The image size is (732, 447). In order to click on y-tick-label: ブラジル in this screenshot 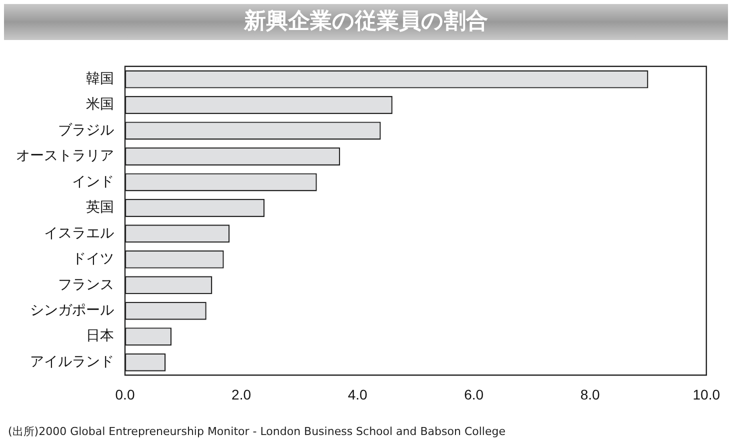, I will do `click(86, 130)`.